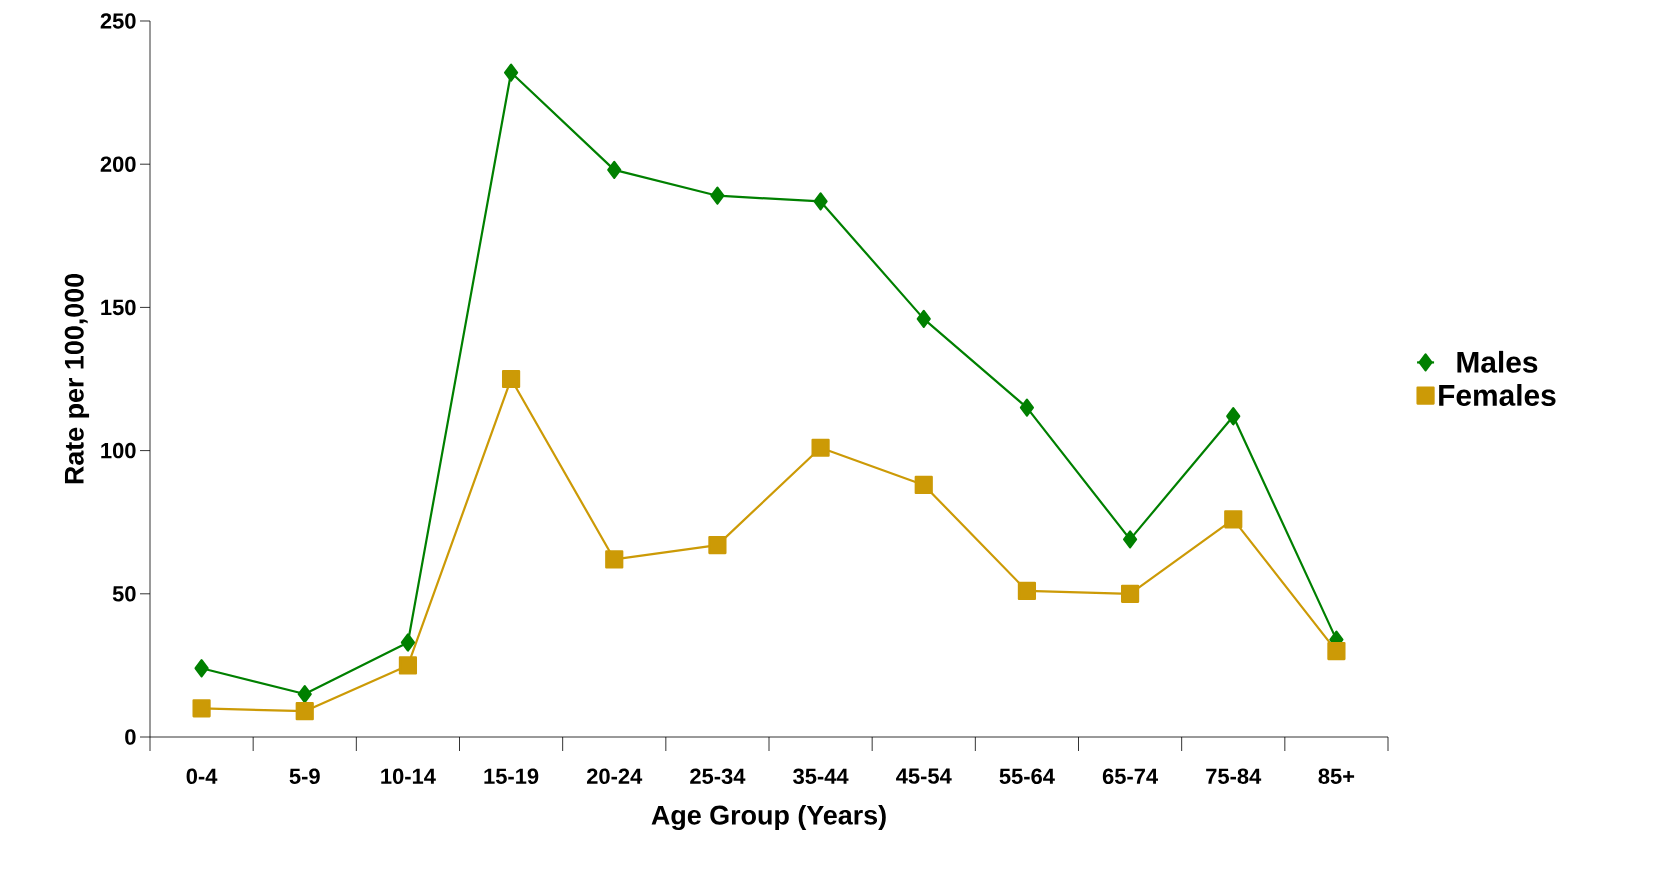  What do you see at coordinates (124, 594) in the screenshot?
I see `y-tick-label: 50` at bounding box center [124, 594].